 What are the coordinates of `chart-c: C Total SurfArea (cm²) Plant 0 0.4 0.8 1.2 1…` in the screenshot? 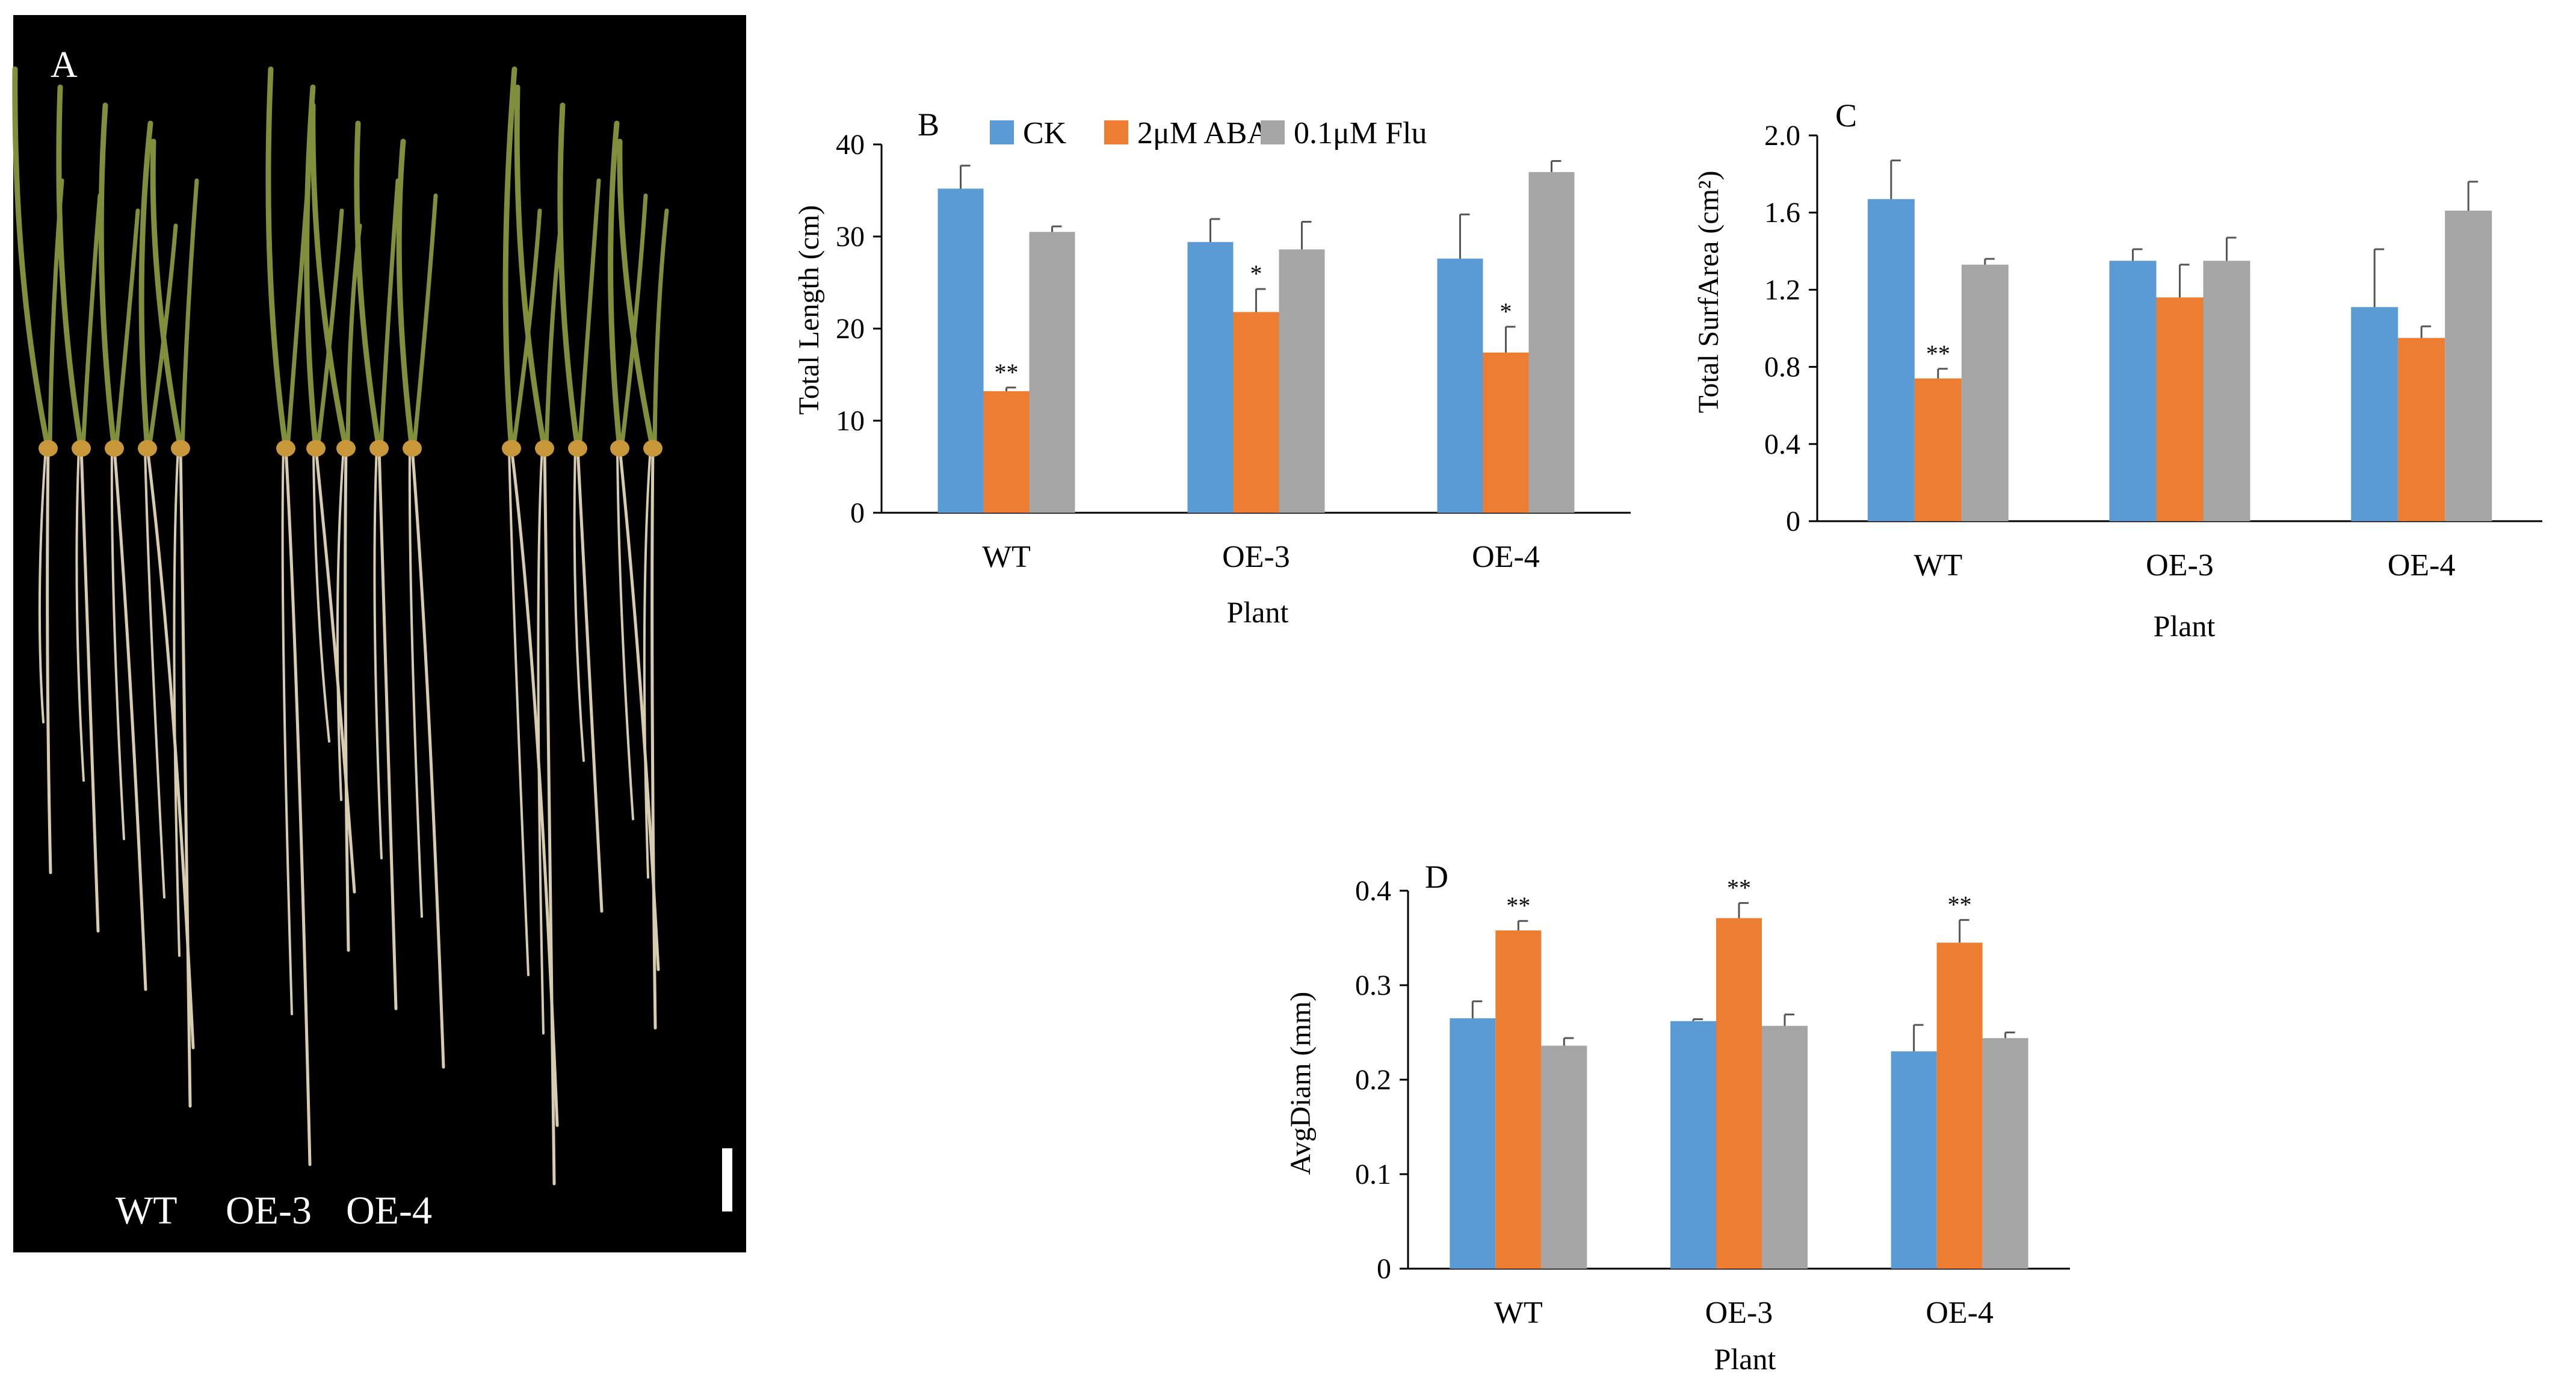 It's located at (2117, 370).